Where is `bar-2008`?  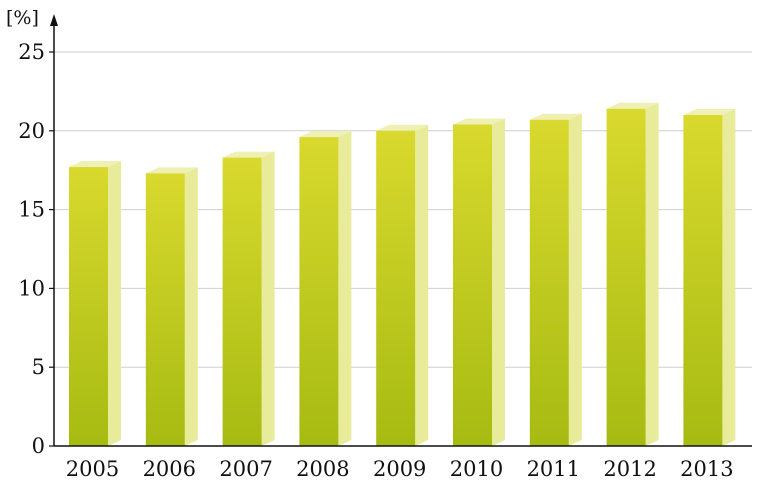 bar-2008 is located at coordinates (325, 288).